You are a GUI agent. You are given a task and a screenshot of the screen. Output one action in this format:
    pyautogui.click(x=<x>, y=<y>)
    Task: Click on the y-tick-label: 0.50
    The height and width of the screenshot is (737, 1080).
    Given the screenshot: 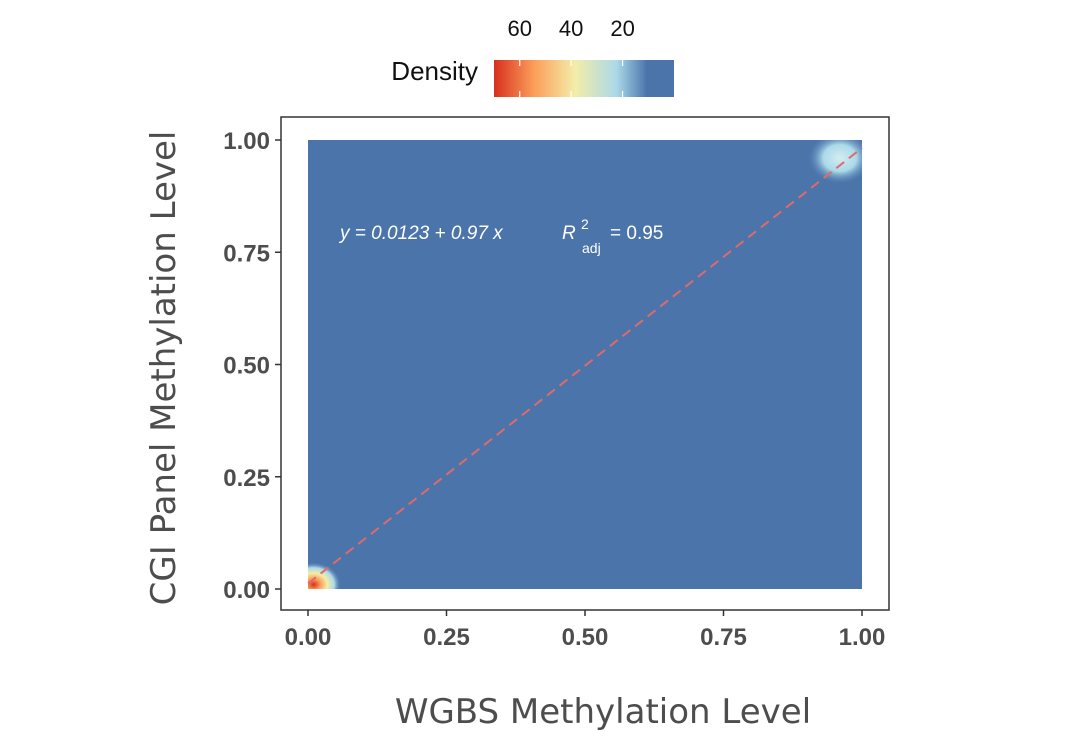 What is the action you would take?
    pyautogui.click(x=246, y=366)
    